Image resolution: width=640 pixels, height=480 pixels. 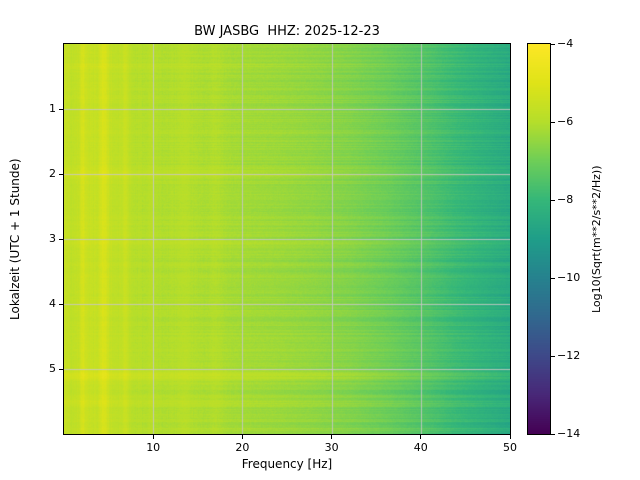 What do you see at coordinates (565, 199) in the screenshot?
I see `colorbar-tick-label: −8` at bounding box center [565, 199].